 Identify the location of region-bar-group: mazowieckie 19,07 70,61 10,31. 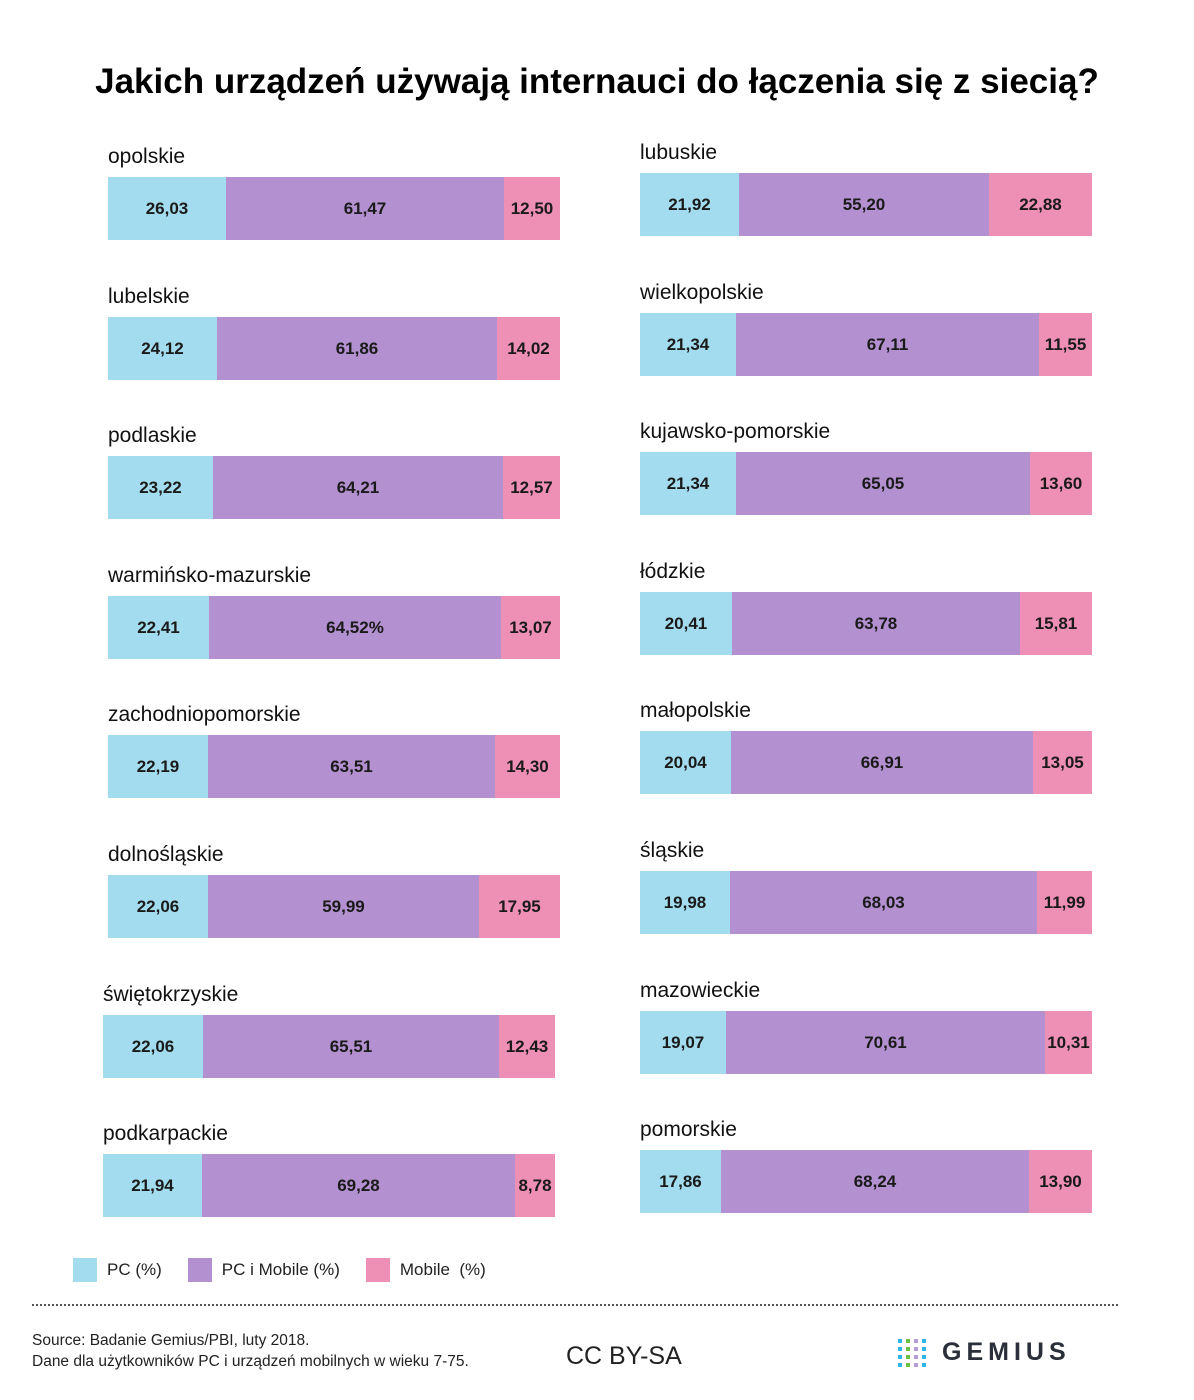
(866, 1027).